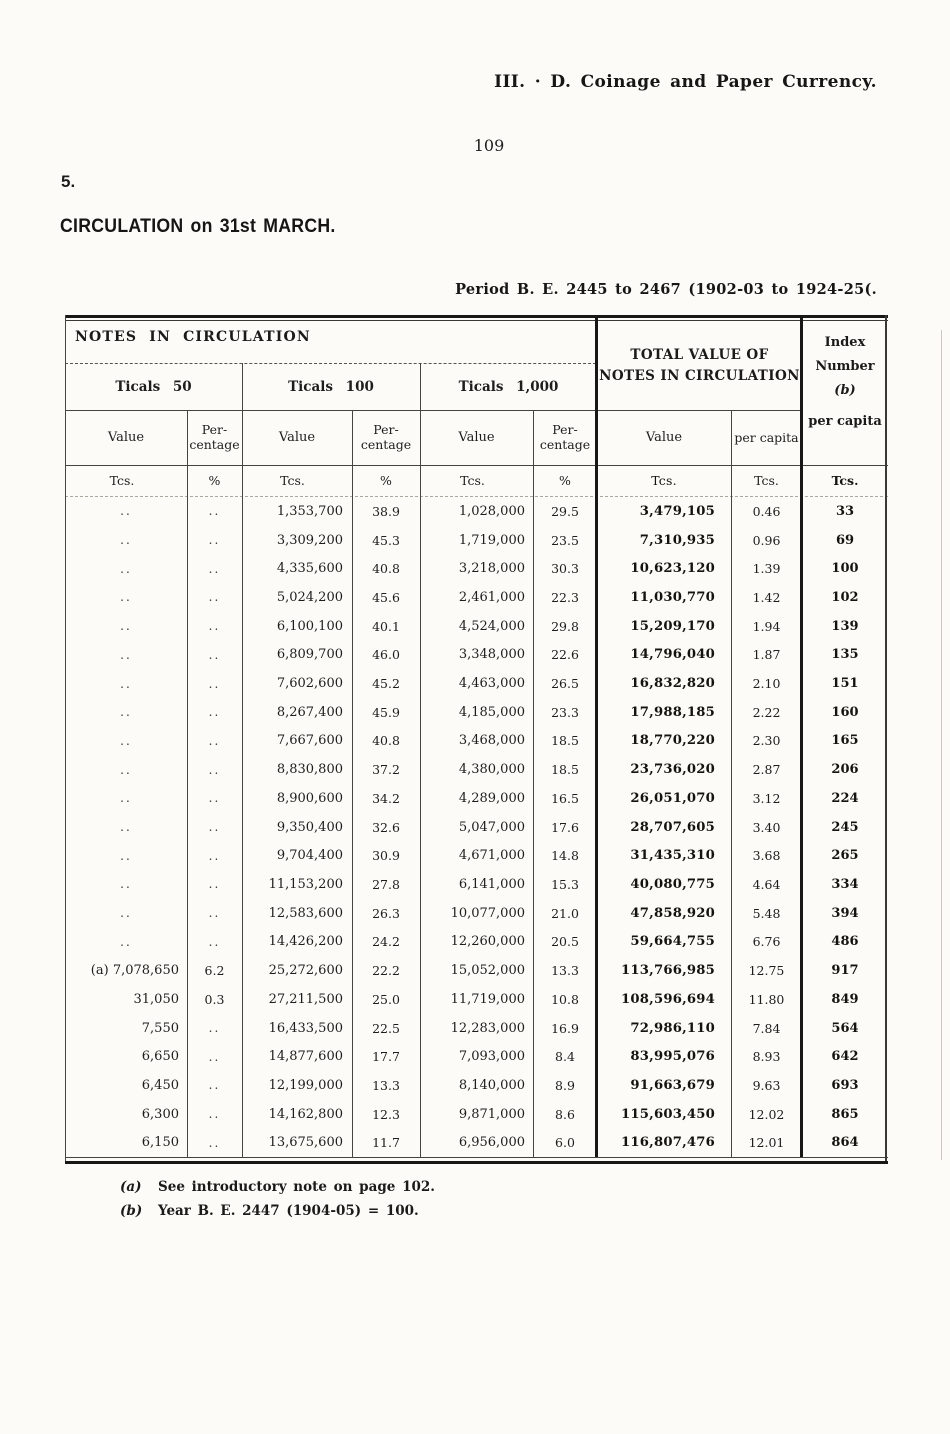  What do you see at coordinates (476, 316) in the screenshot?
I see `table-rule-top-thick` at bounding box center [476, 316].